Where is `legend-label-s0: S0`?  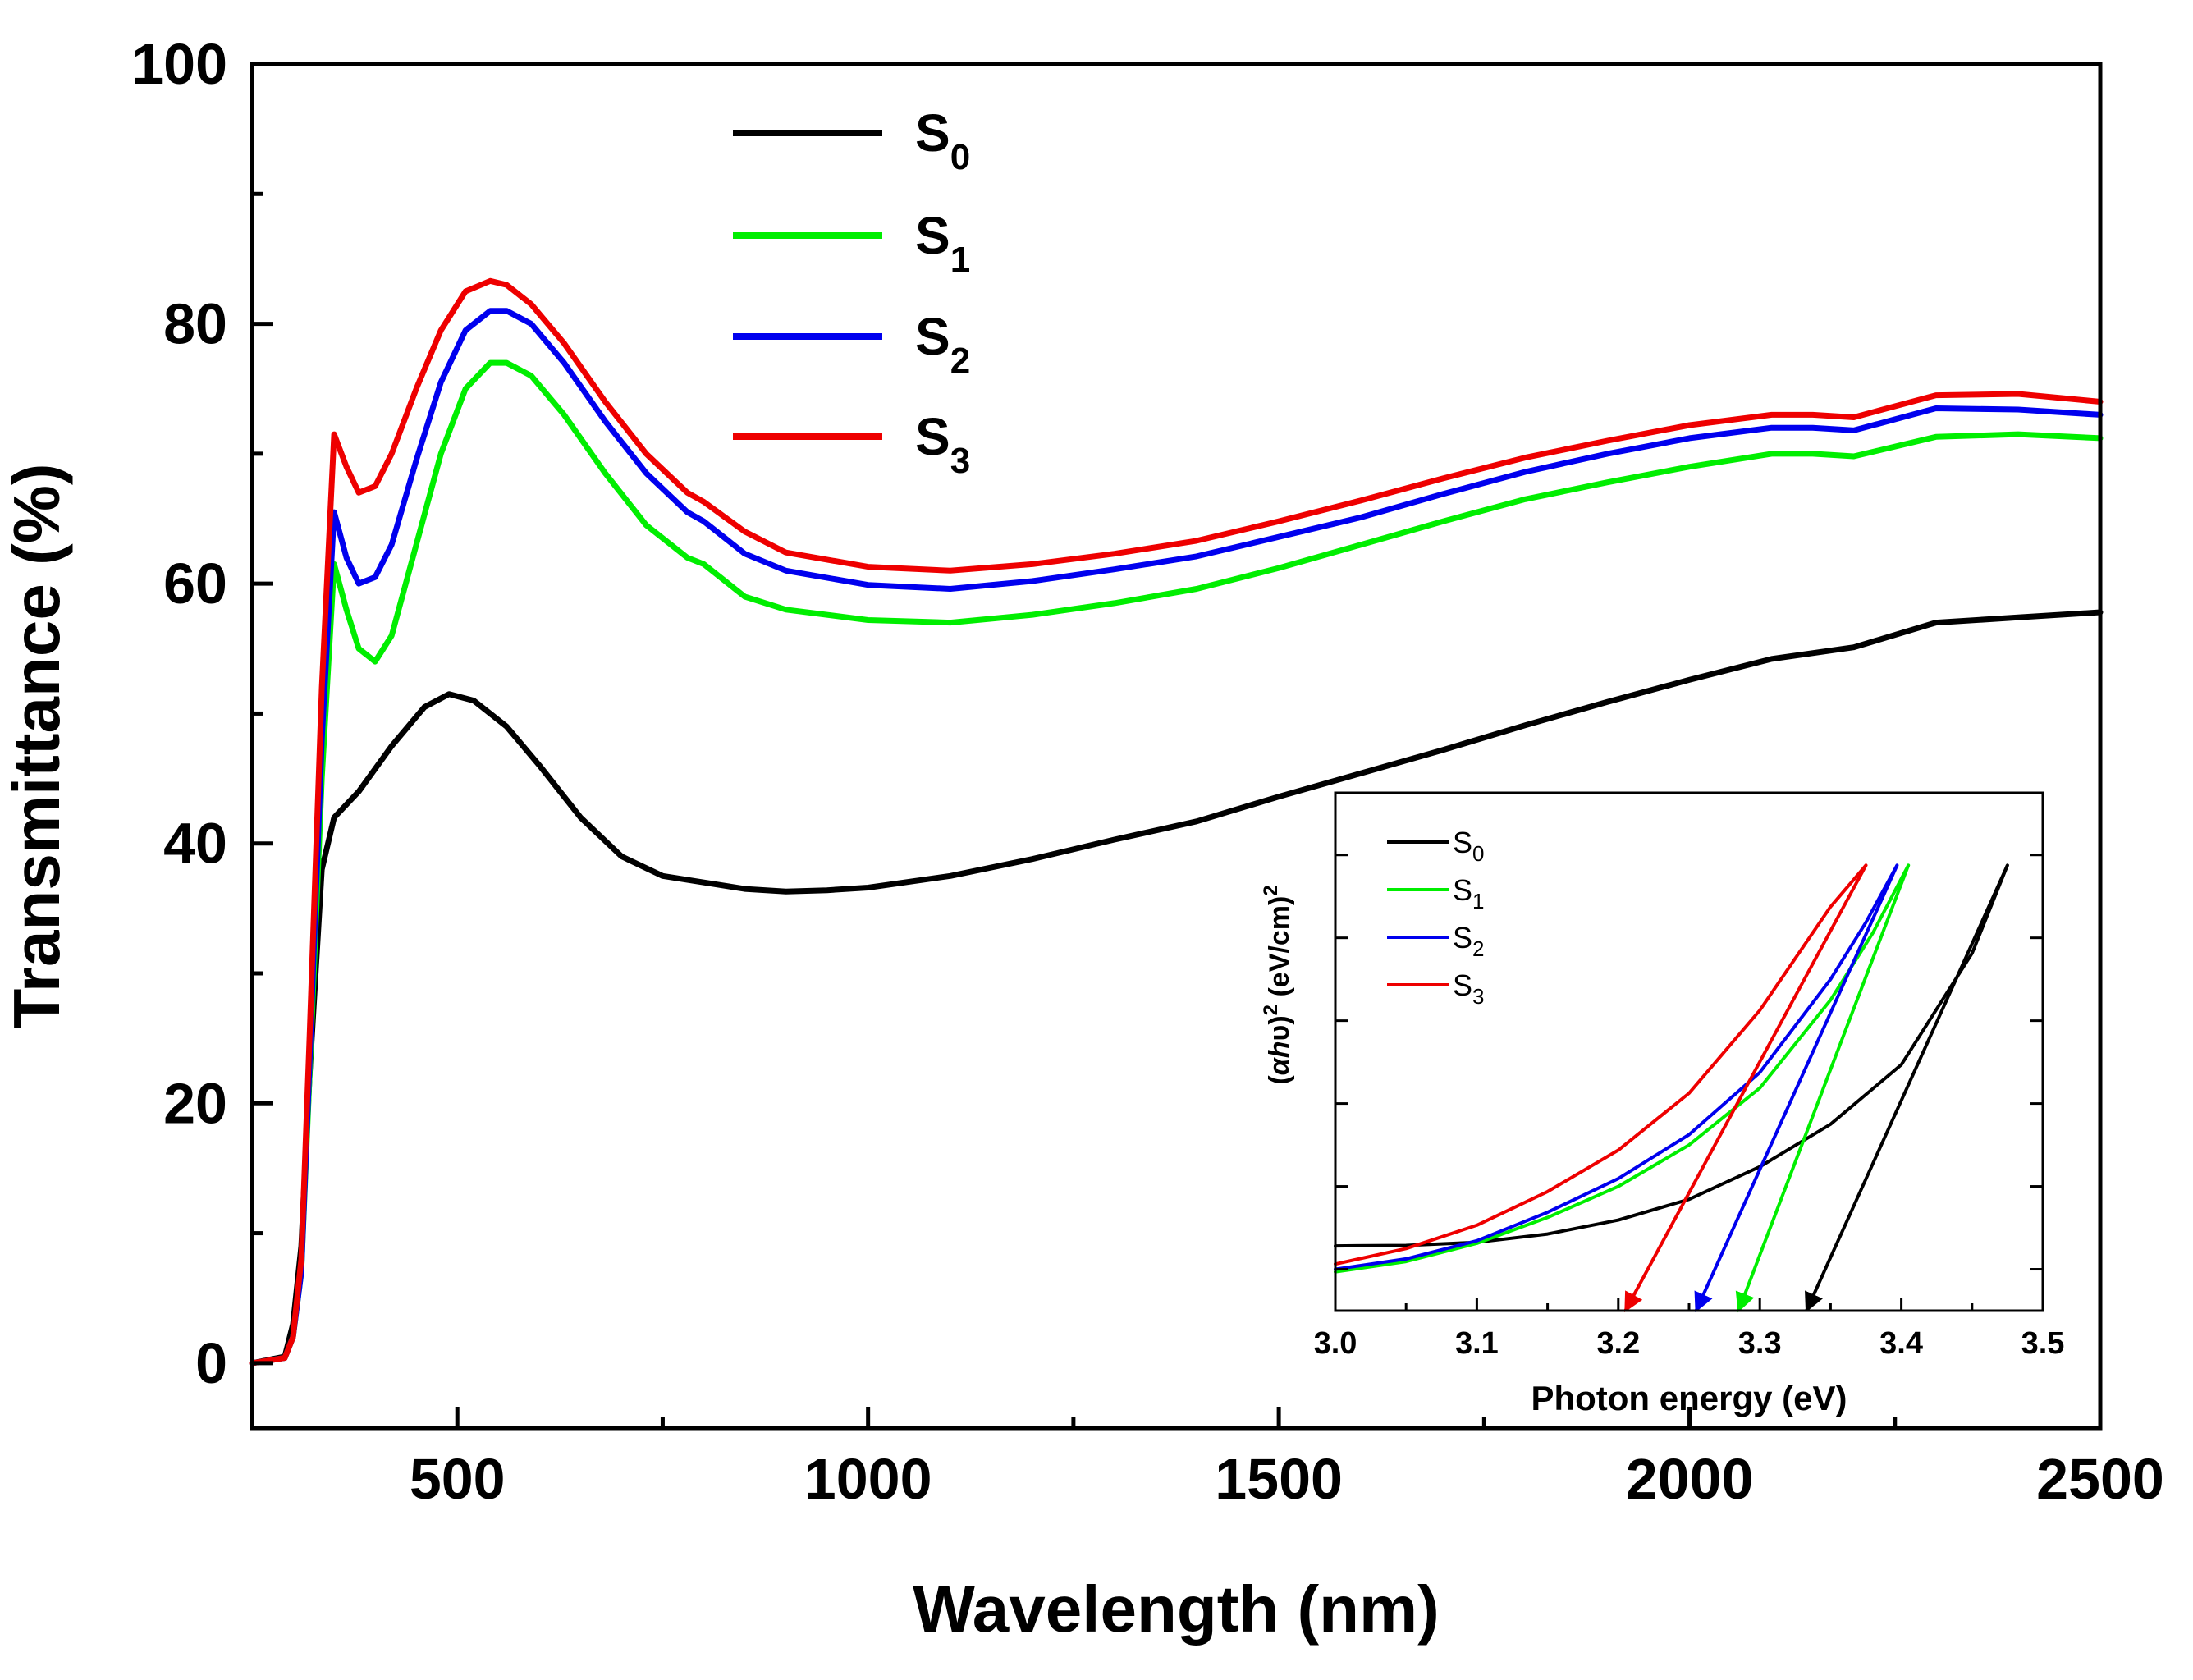 legend-label-s0: S0 is located at coordinates (942, 140).